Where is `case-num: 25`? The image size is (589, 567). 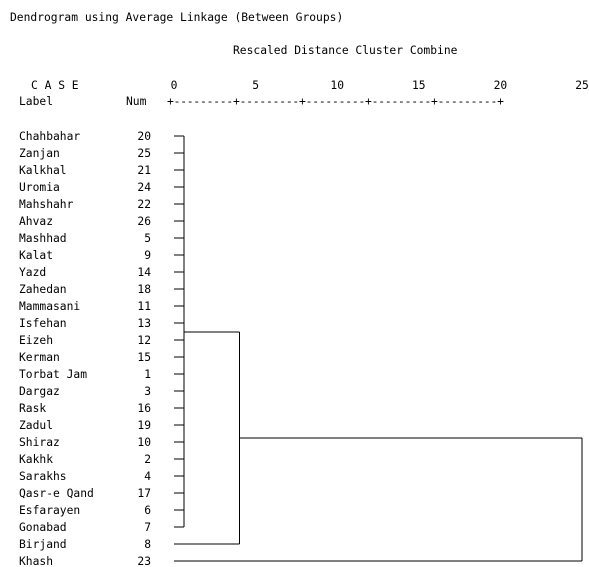
case-num: 25 is located at coordinates (144, 153).